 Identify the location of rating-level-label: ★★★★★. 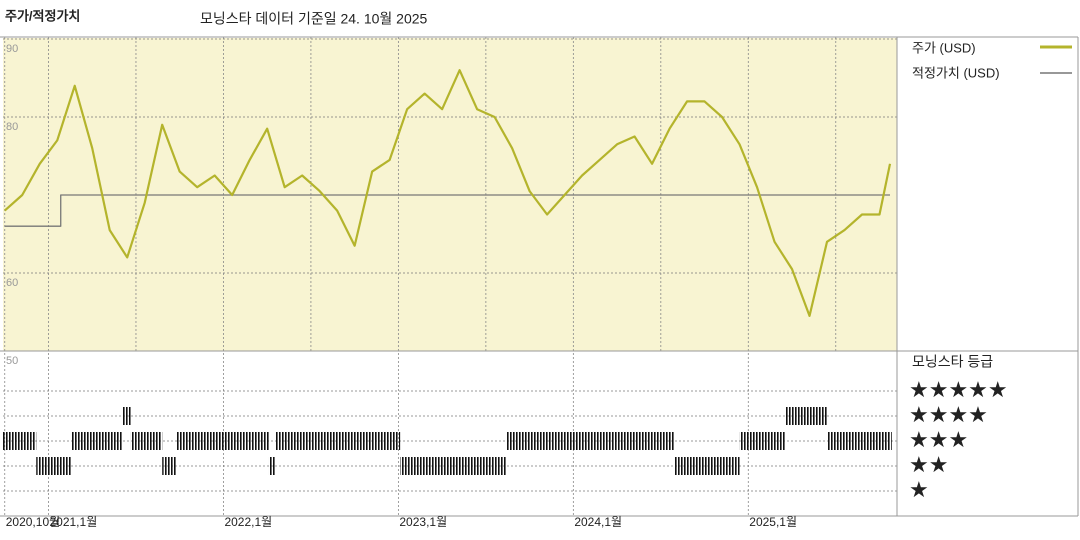
(958, 389).